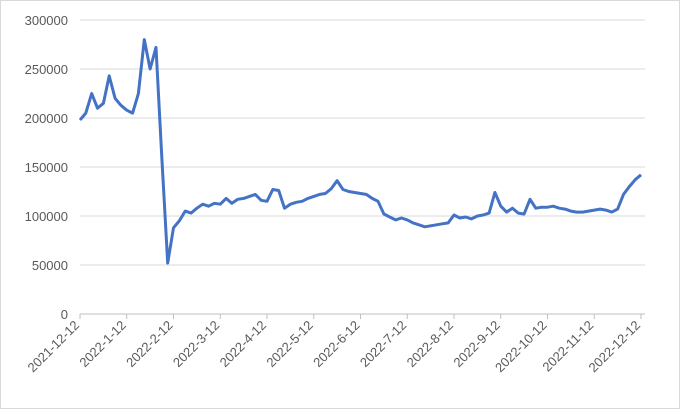 The width and height of the screenshot is (680, 409). I want to click on y-tick-label: 250000, so click(46, 69).